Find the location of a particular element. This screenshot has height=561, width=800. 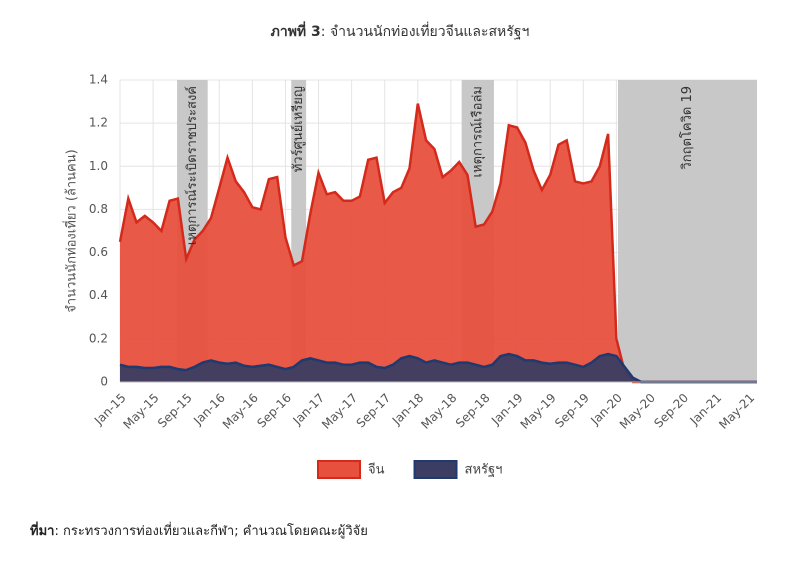

y-tick-label: 1.2 is located at coordinates (98, 123).